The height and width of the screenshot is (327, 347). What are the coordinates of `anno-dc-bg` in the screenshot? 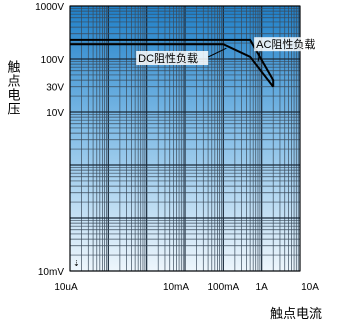 It's located at (172, 58).